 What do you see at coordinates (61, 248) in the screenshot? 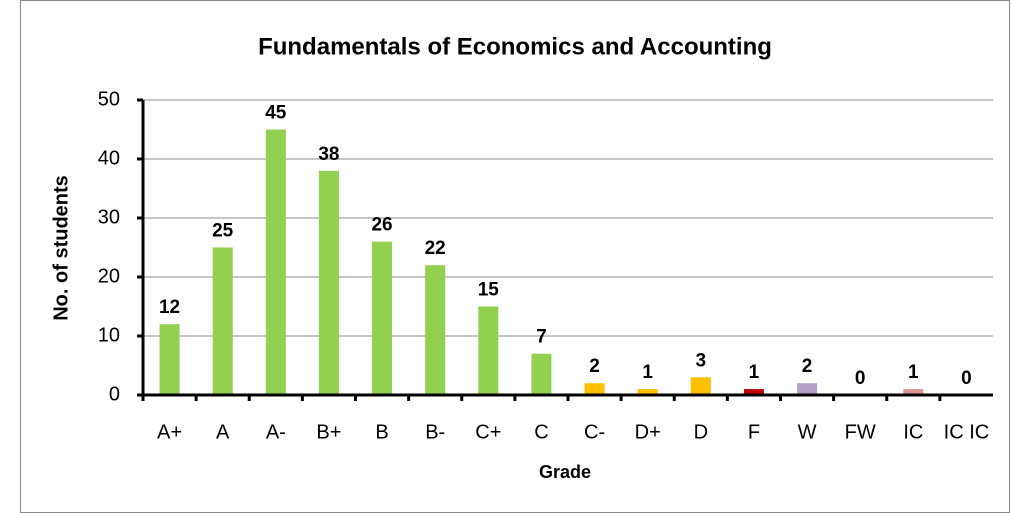
I see `y-axis-label: No. of students` at bounding box center [61, 248].